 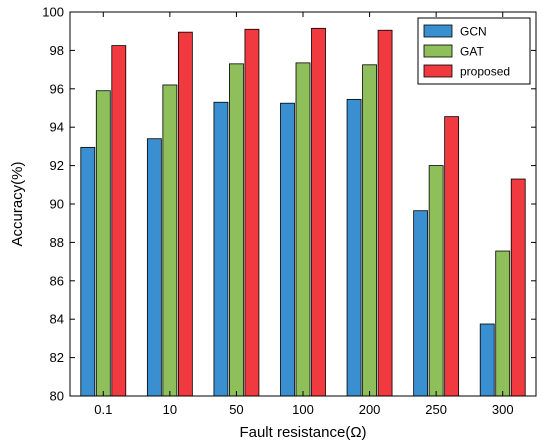 I want to click on y-tick-label: 90, so click(x=57, y=204).